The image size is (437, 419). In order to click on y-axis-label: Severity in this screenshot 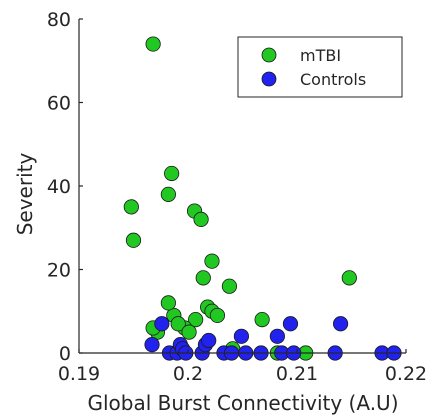, I will do `click(25, 194)`.